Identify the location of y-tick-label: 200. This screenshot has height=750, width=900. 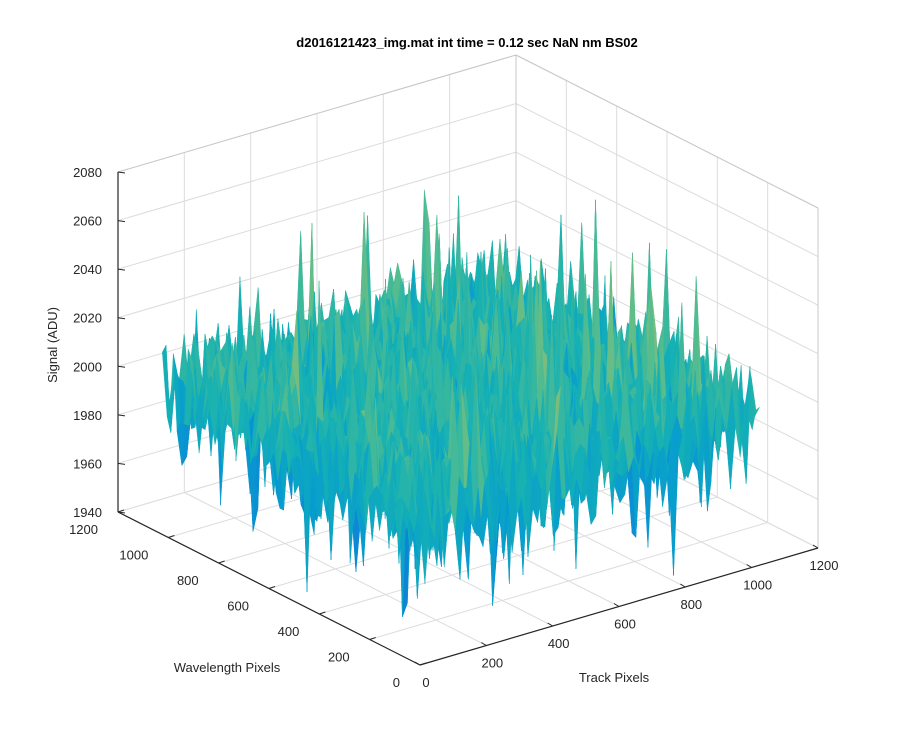
(339, 657).